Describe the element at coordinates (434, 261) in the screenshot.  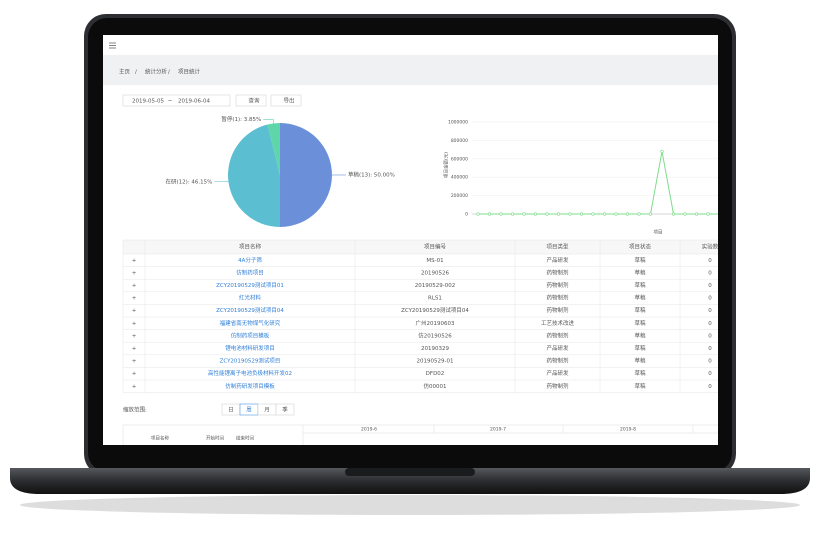
I see `table-cell: MS-01` at that location.